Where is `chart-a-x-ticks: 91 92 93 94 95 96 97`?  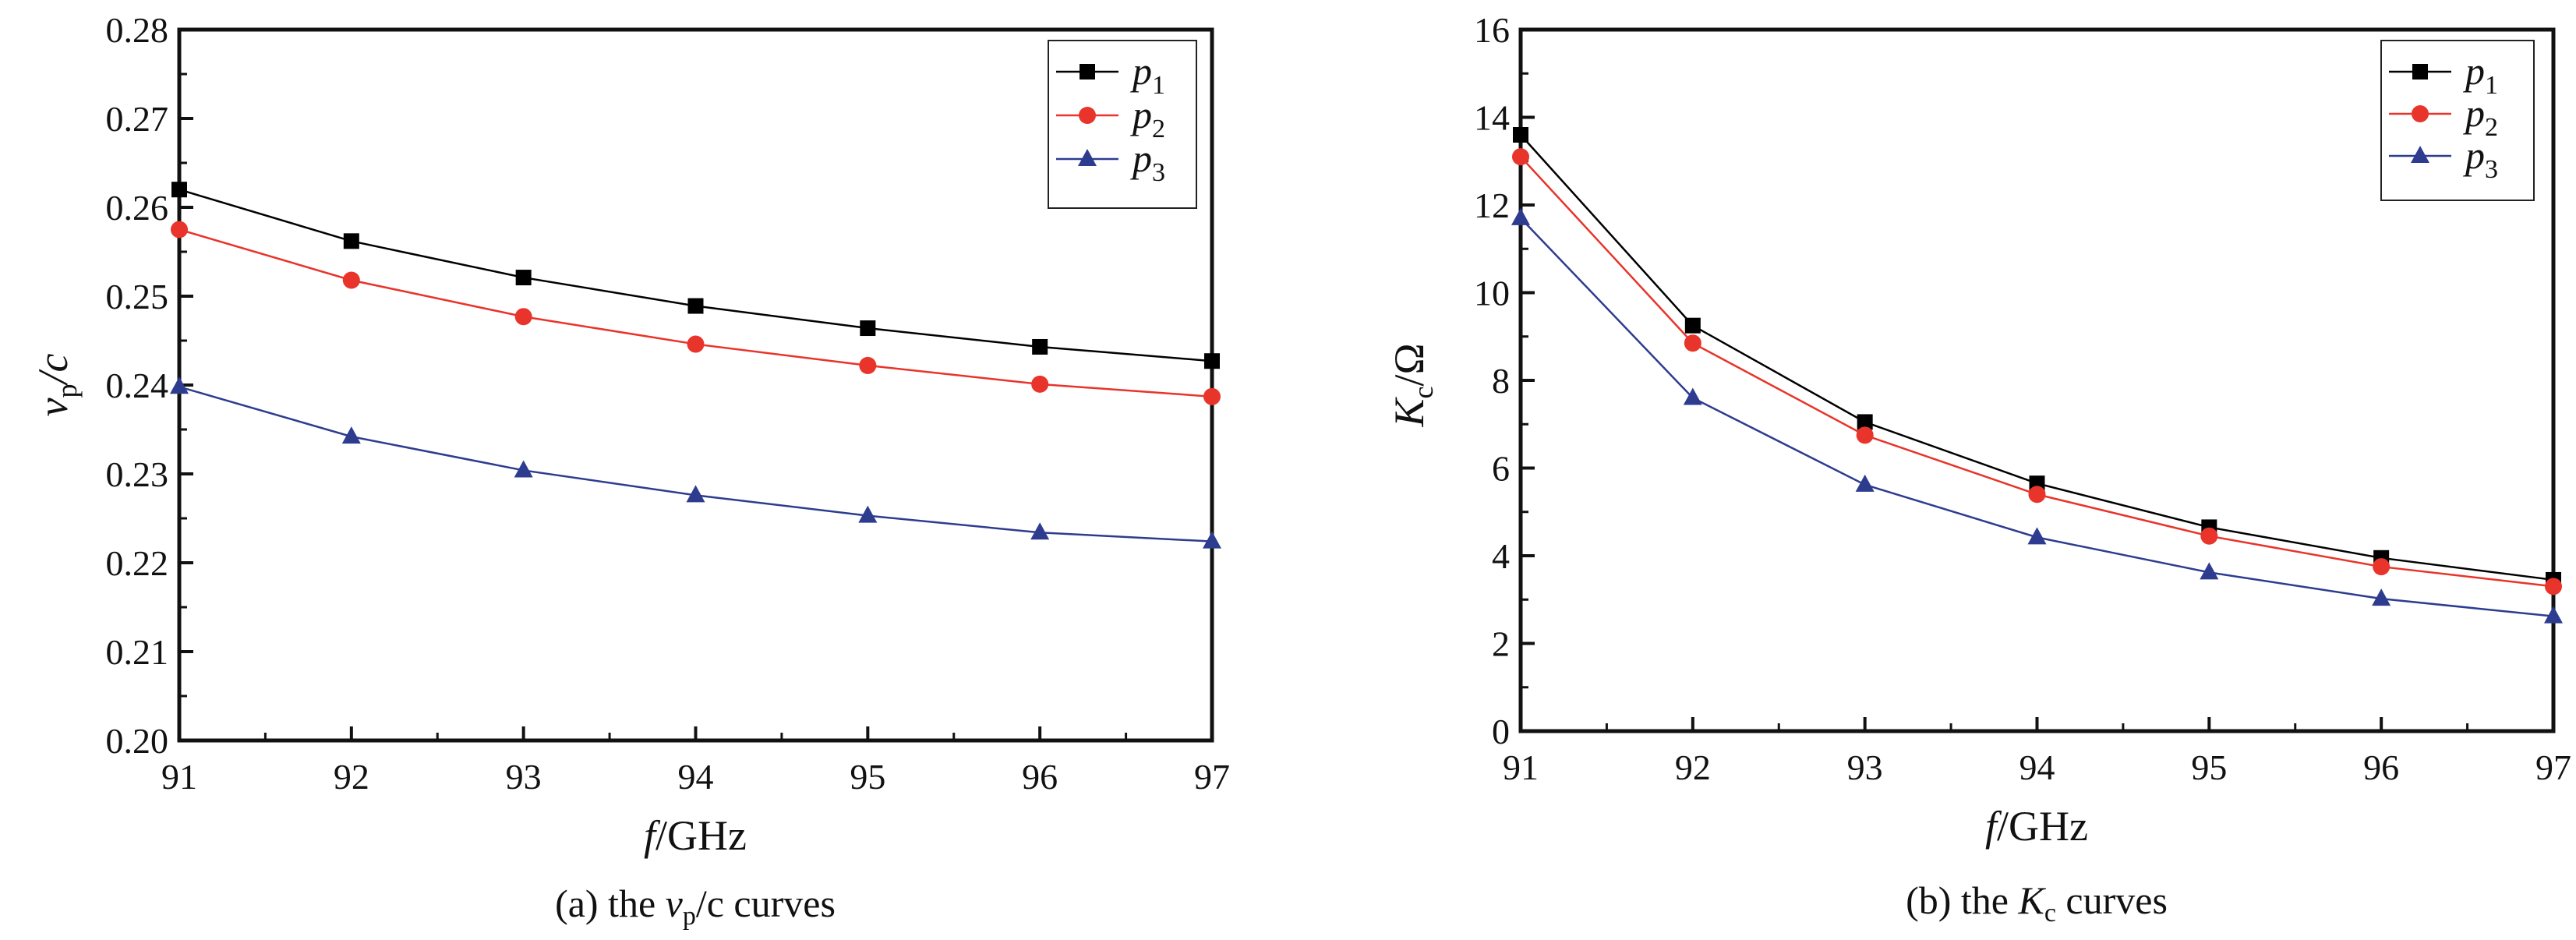
chart-a-x-ticks: 91 92 93 94 95 96 97 is located at coordinates (695, 761).